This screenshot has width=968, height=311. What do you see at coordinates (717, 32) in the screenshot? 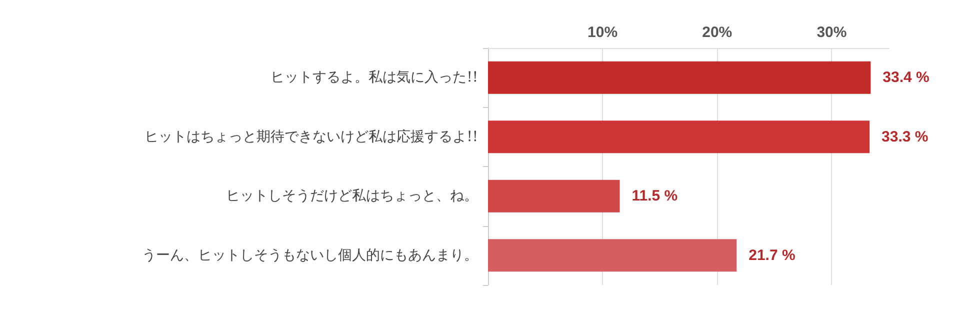
I see `x-tick-label: 20%` at bounding box center [717, 32].